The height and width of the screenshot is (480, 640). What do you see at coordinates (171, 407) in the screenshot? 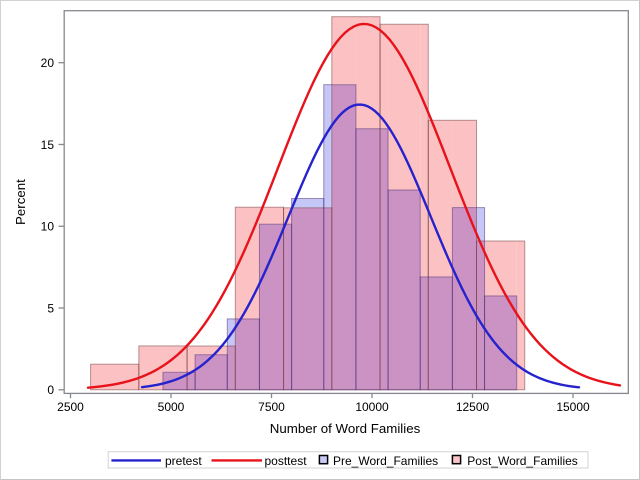
I see `svg-text: 5000` at bounding box center [171, 407].